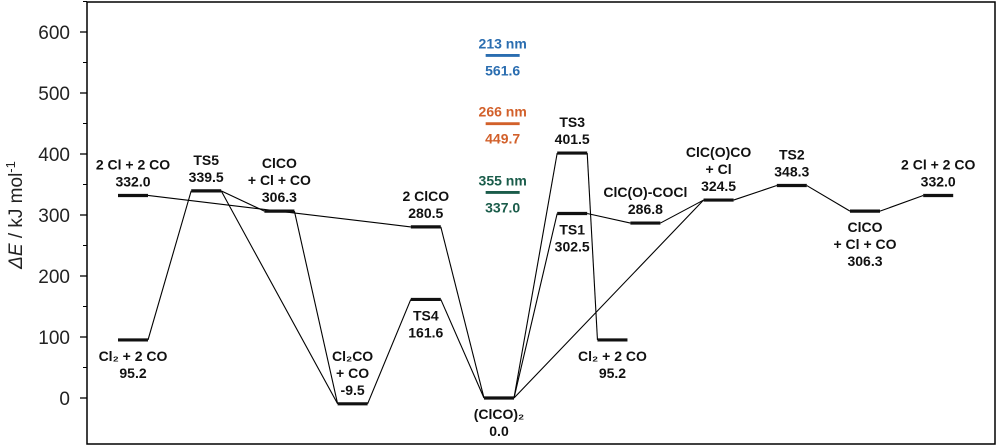  I want to click on level-label-clcoco: ClC(O)CO, so click(718, 152).